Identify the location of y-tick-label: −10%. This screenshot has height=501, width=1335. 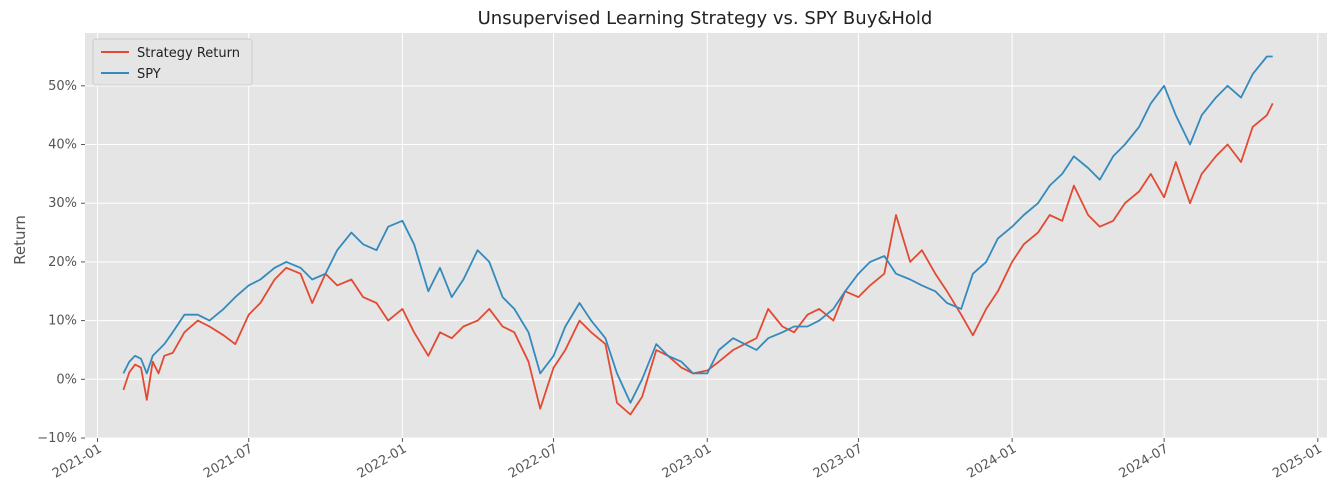
(57, 438).